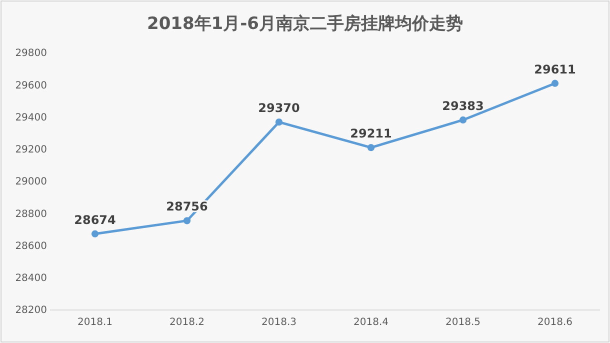 The height and width of the screenshot is (343, 610). I want to click on y-tick-label: 29800, so click(31, 54).